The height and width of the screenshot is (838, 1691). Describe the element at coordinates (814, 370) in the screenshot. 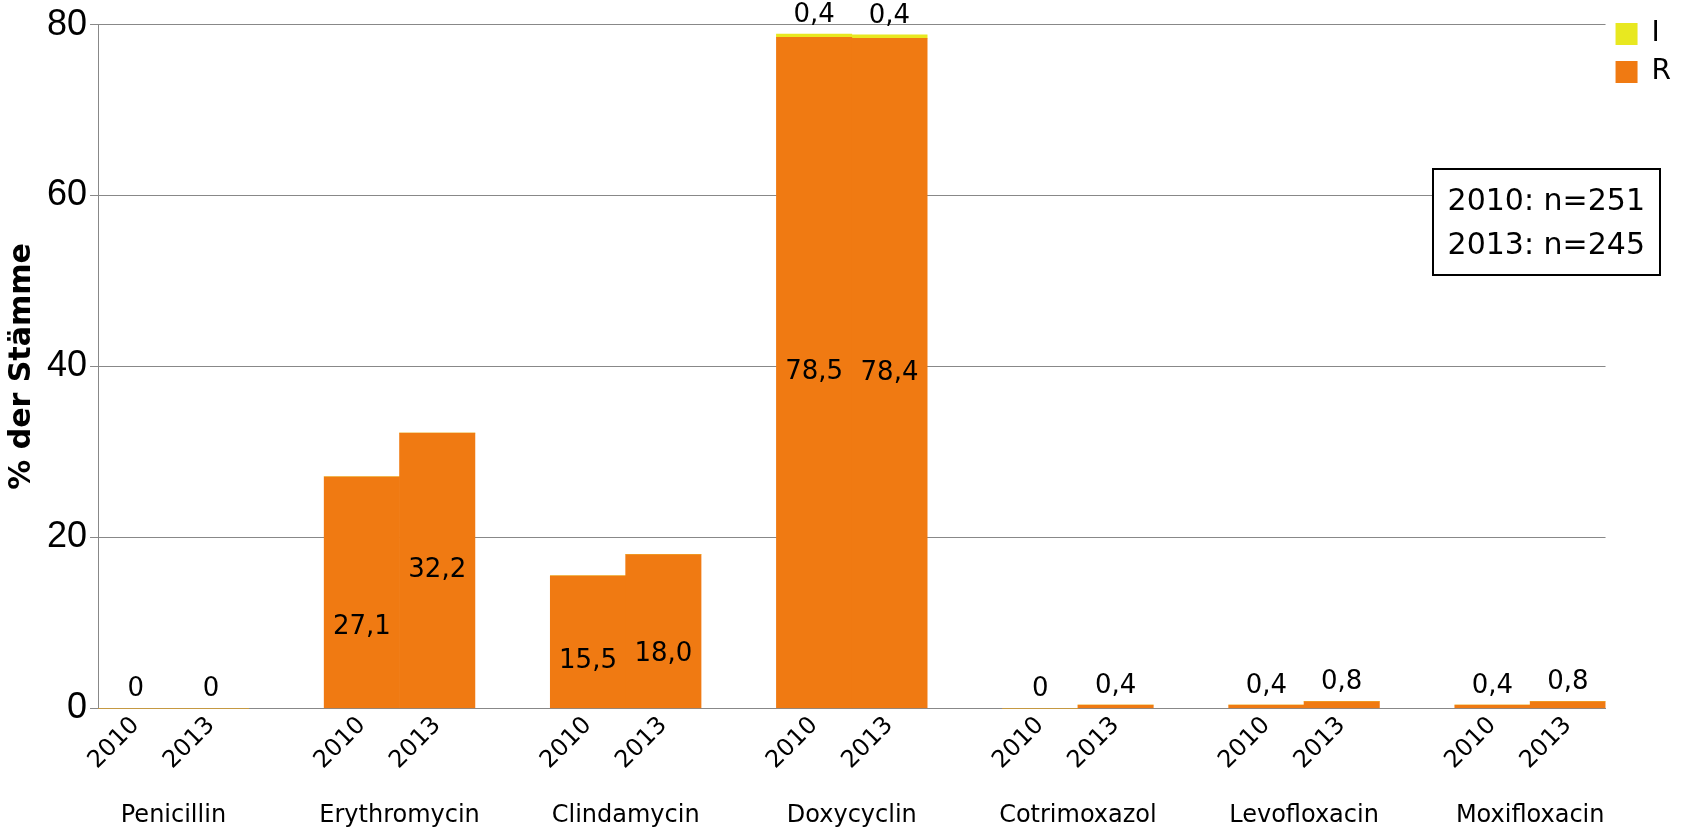

I see `data-label: 78,5` at that location.